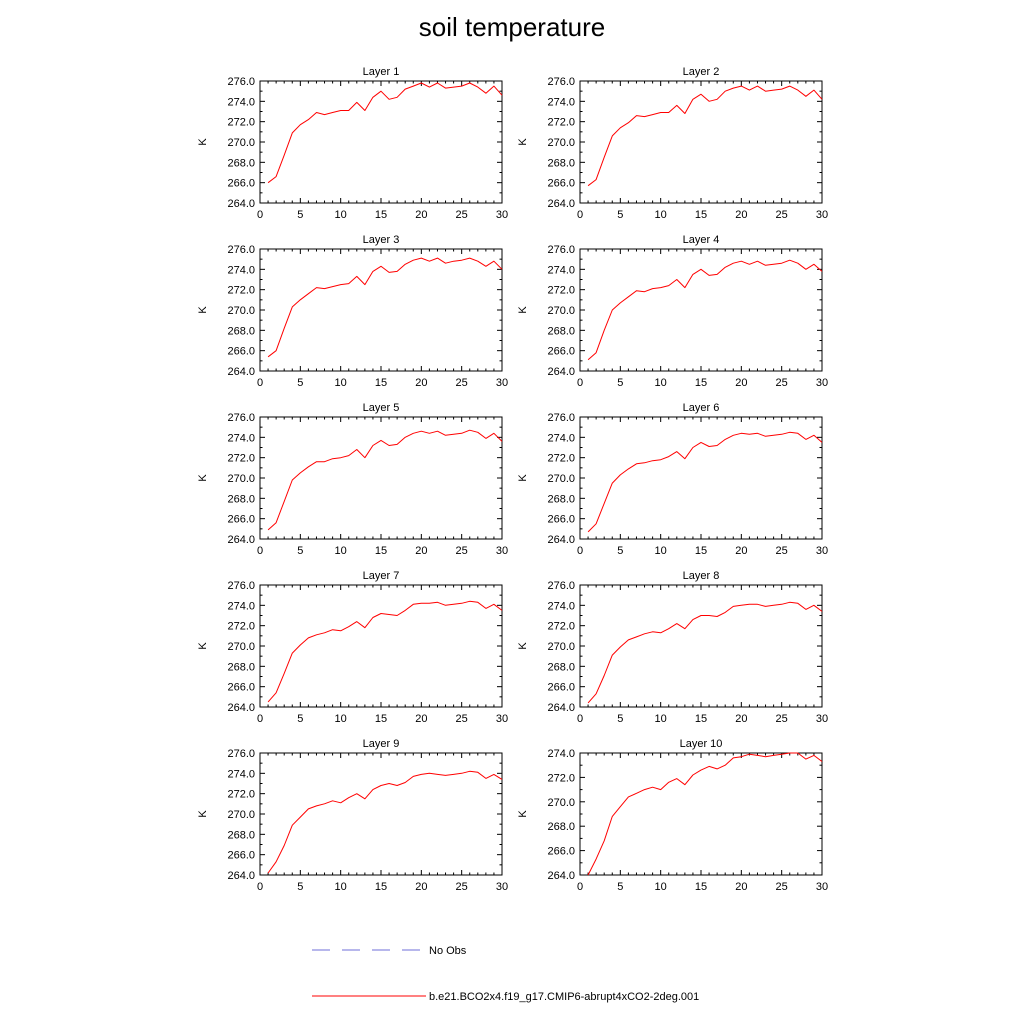 The image size is (1024, 1024). Describe the element at coordinates (701, 240) in the screenshot. I see `panel-title: Layer 4` at that location.